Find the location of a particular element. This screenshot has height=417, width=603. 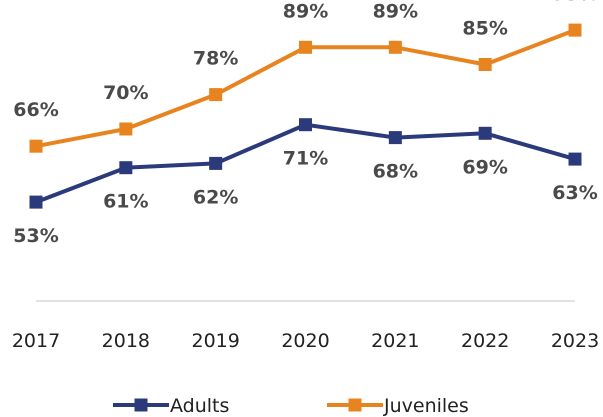

data-label-adults-2022: 69% is located at coordinates (484, 167).